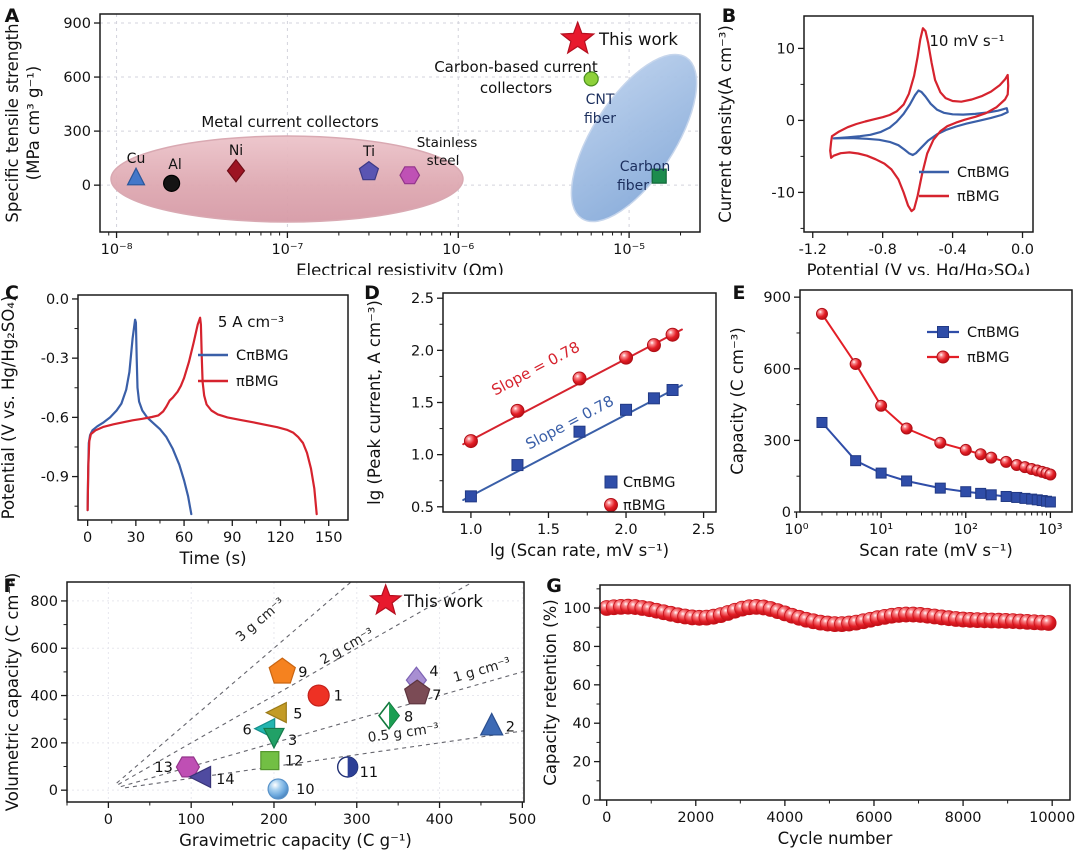  Describe the element at coordinates (881, 530) in the screenshot. I see `svg-text: 10¹` at that location.